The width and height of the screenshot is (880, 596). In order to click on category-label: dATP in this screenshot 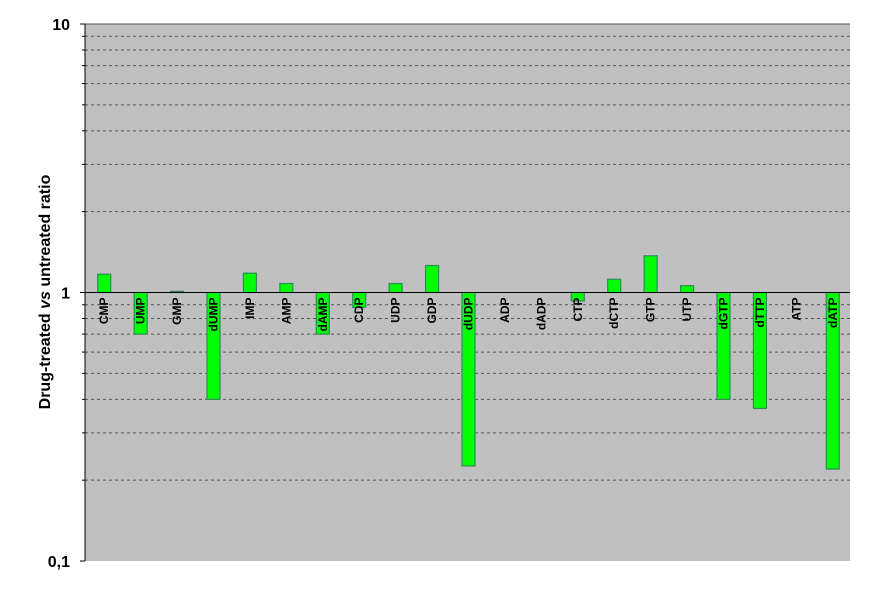, I will do `click(833, 313)`.